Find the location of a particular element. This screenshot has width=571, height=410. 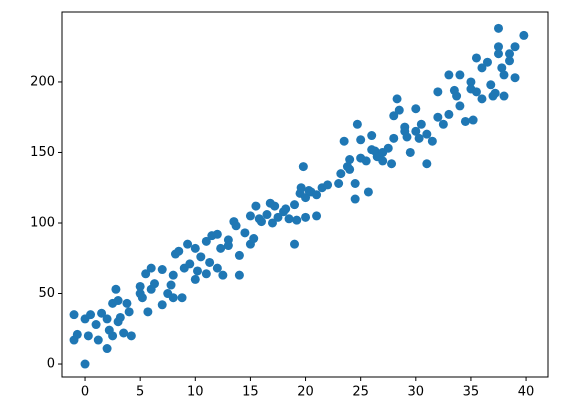

y-tick-label: 200 is located at coordinates (42, 81).